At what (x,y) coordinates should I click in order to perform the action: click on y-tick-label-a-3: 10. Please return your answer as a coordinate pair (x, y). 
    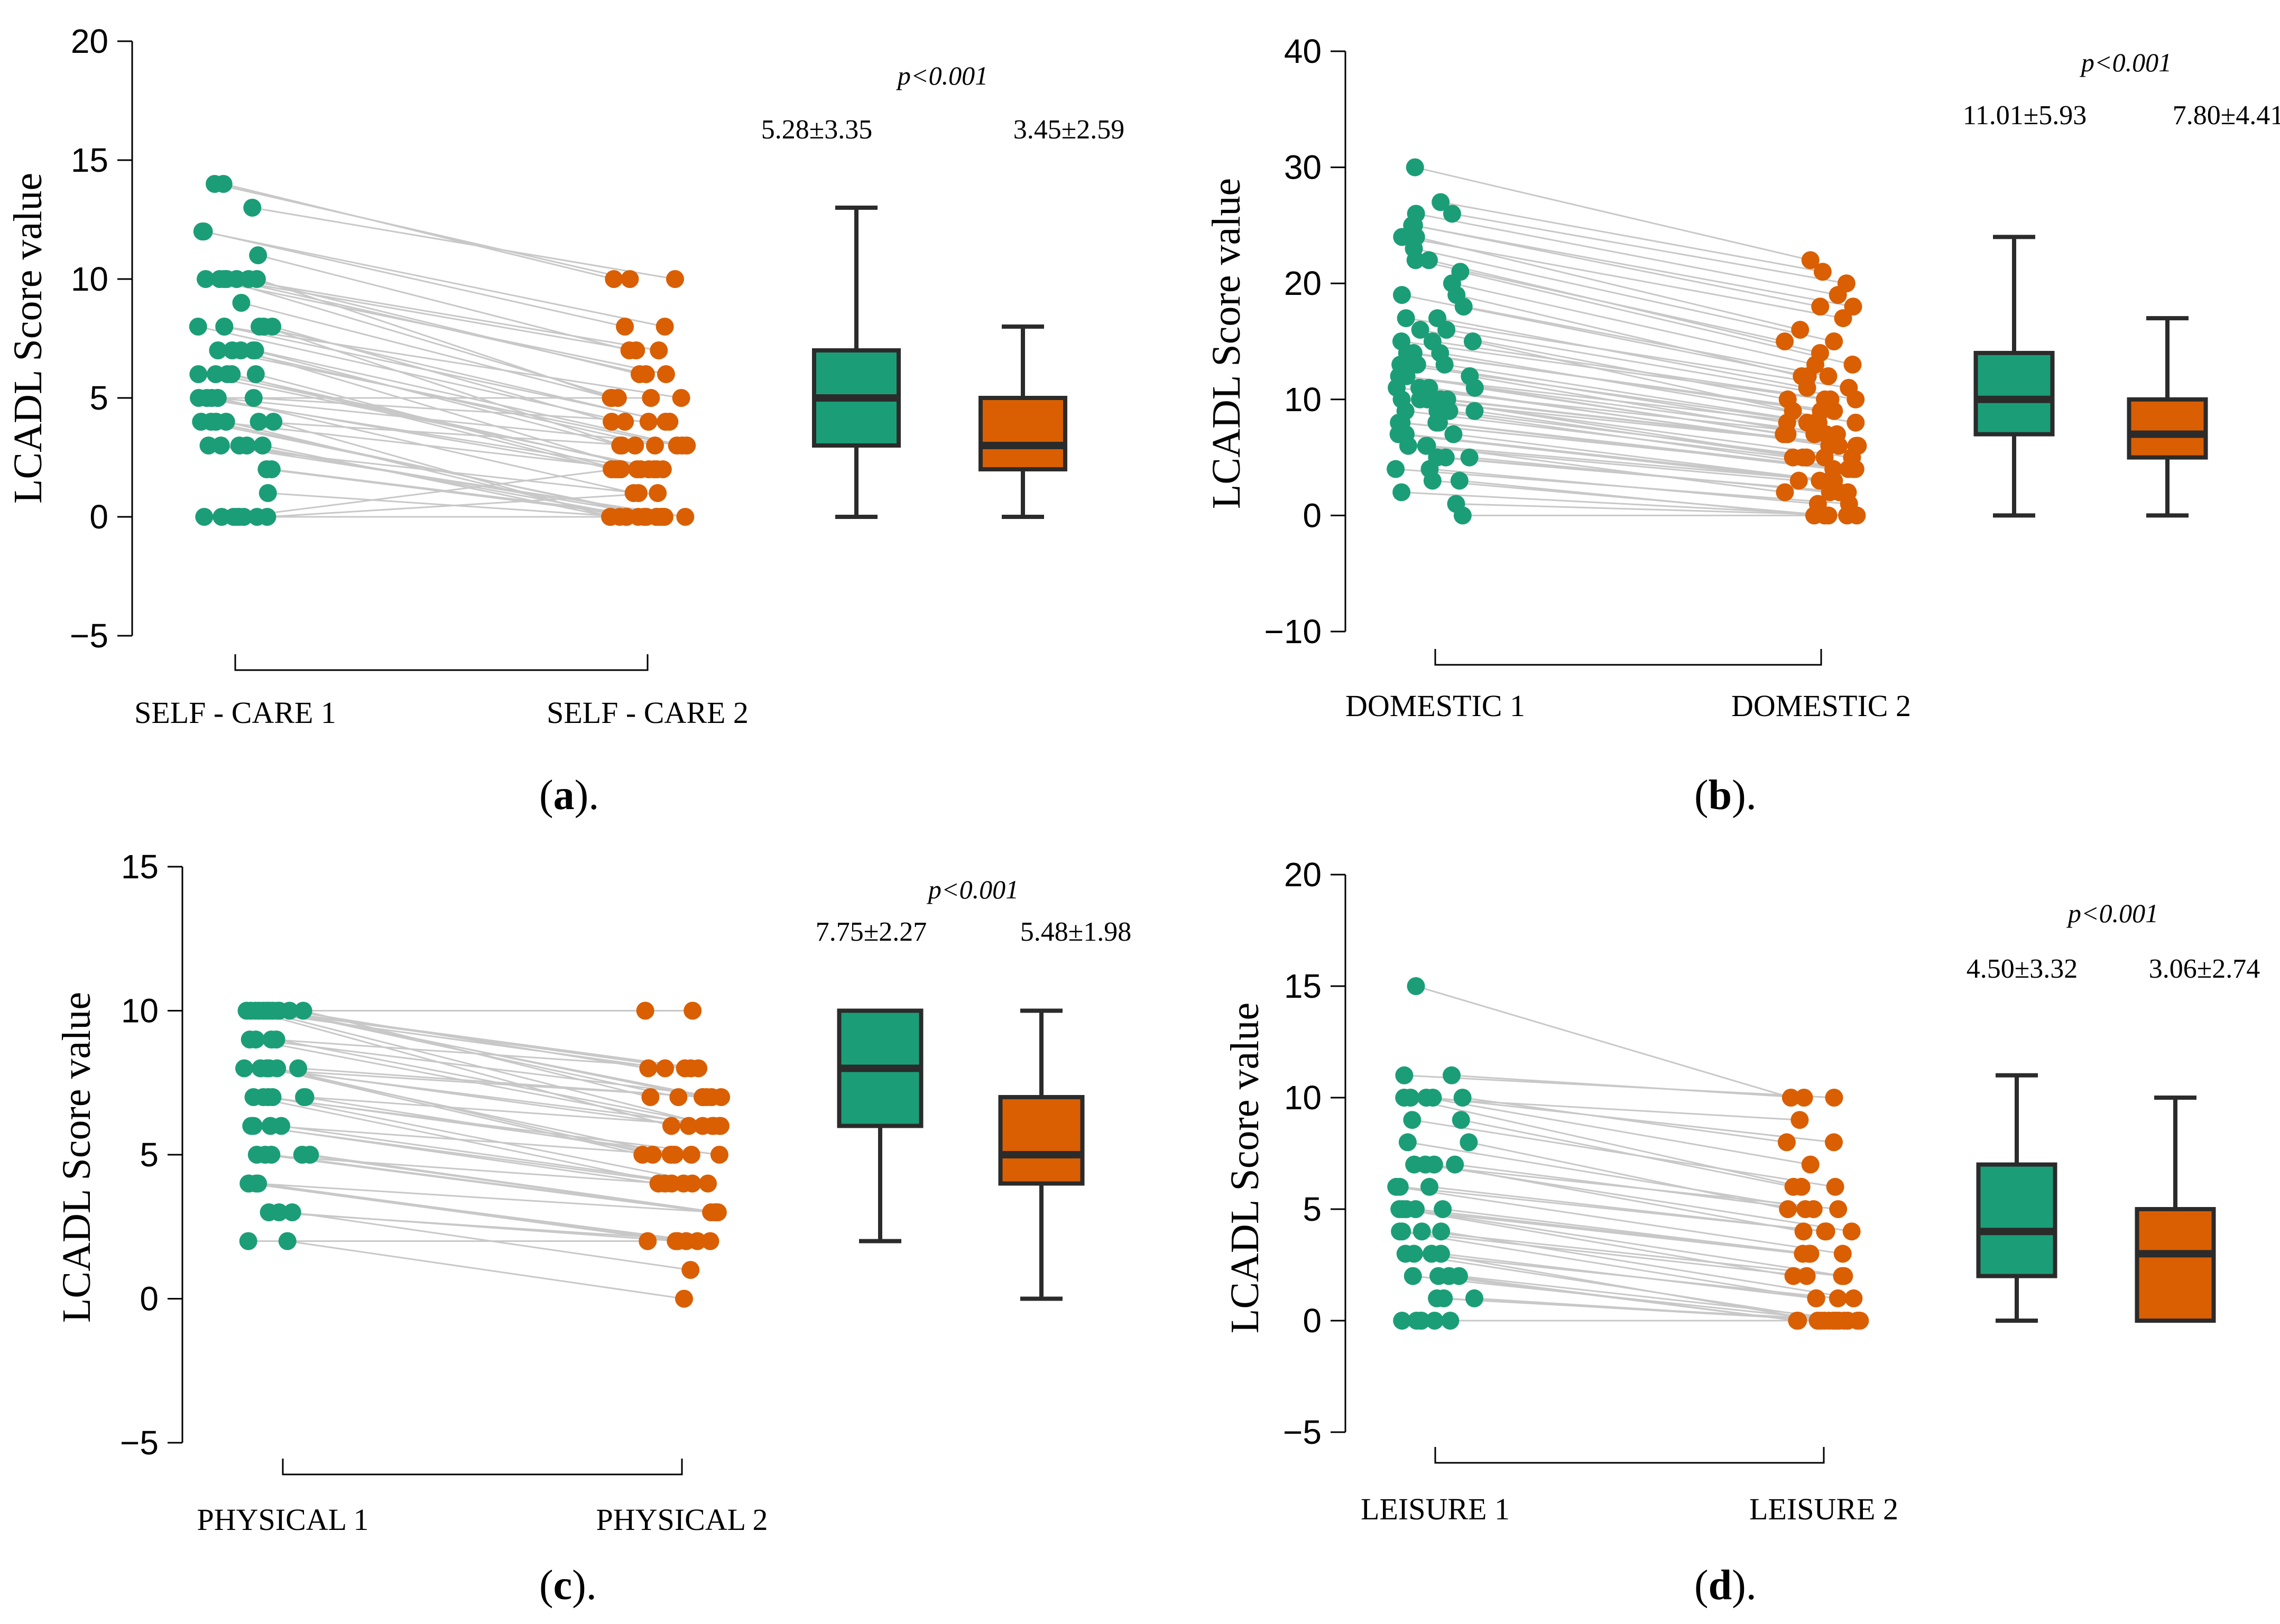
    Looking at the image, I should click on (89, 279).